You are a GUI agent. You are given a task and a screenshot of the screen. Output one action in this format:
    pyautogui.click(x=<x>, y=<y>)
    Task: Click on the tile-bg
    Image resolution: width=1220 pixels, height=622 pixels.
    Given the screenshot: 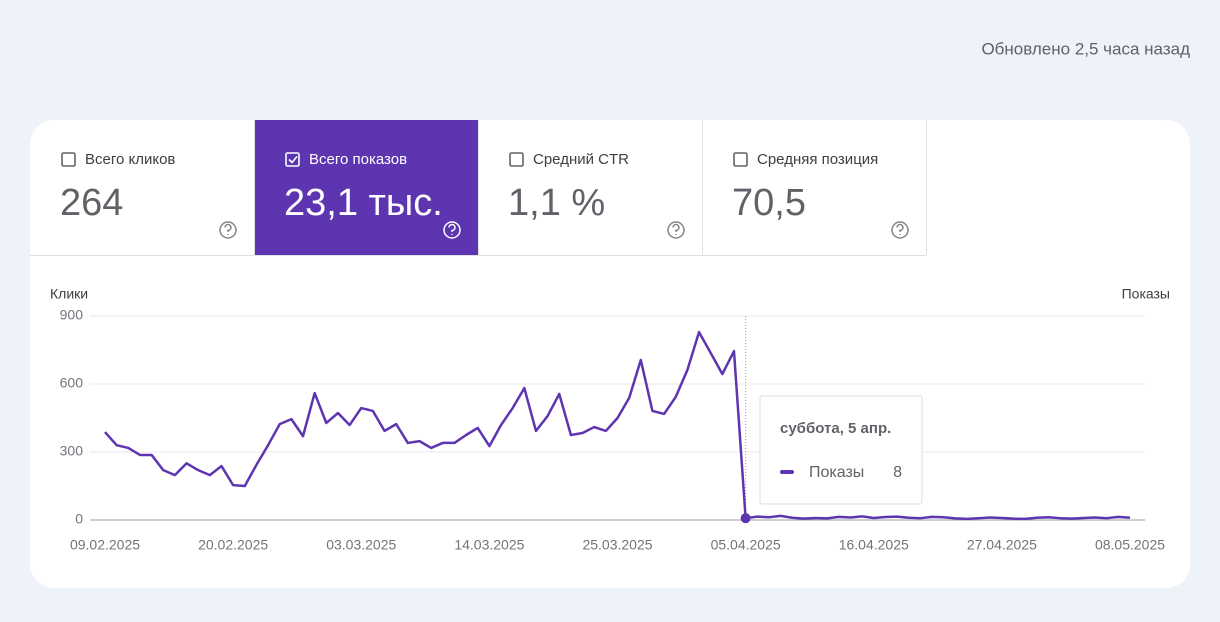 What is the action you would take?
    pyautogui.click(x=366, y=187)
    